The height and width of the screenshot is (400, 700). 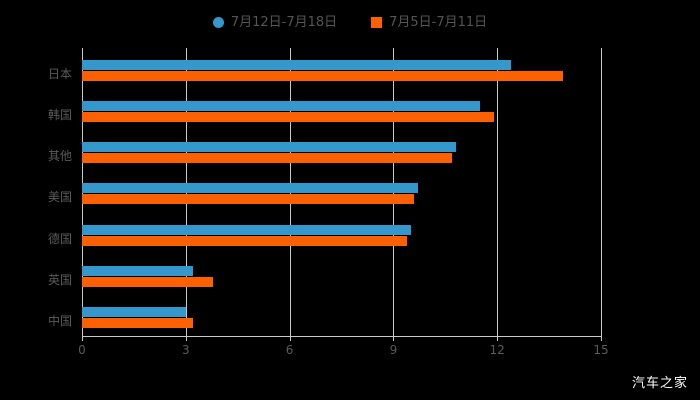 I want to click on bar-日本-series-2, so click(x=322, y=76).